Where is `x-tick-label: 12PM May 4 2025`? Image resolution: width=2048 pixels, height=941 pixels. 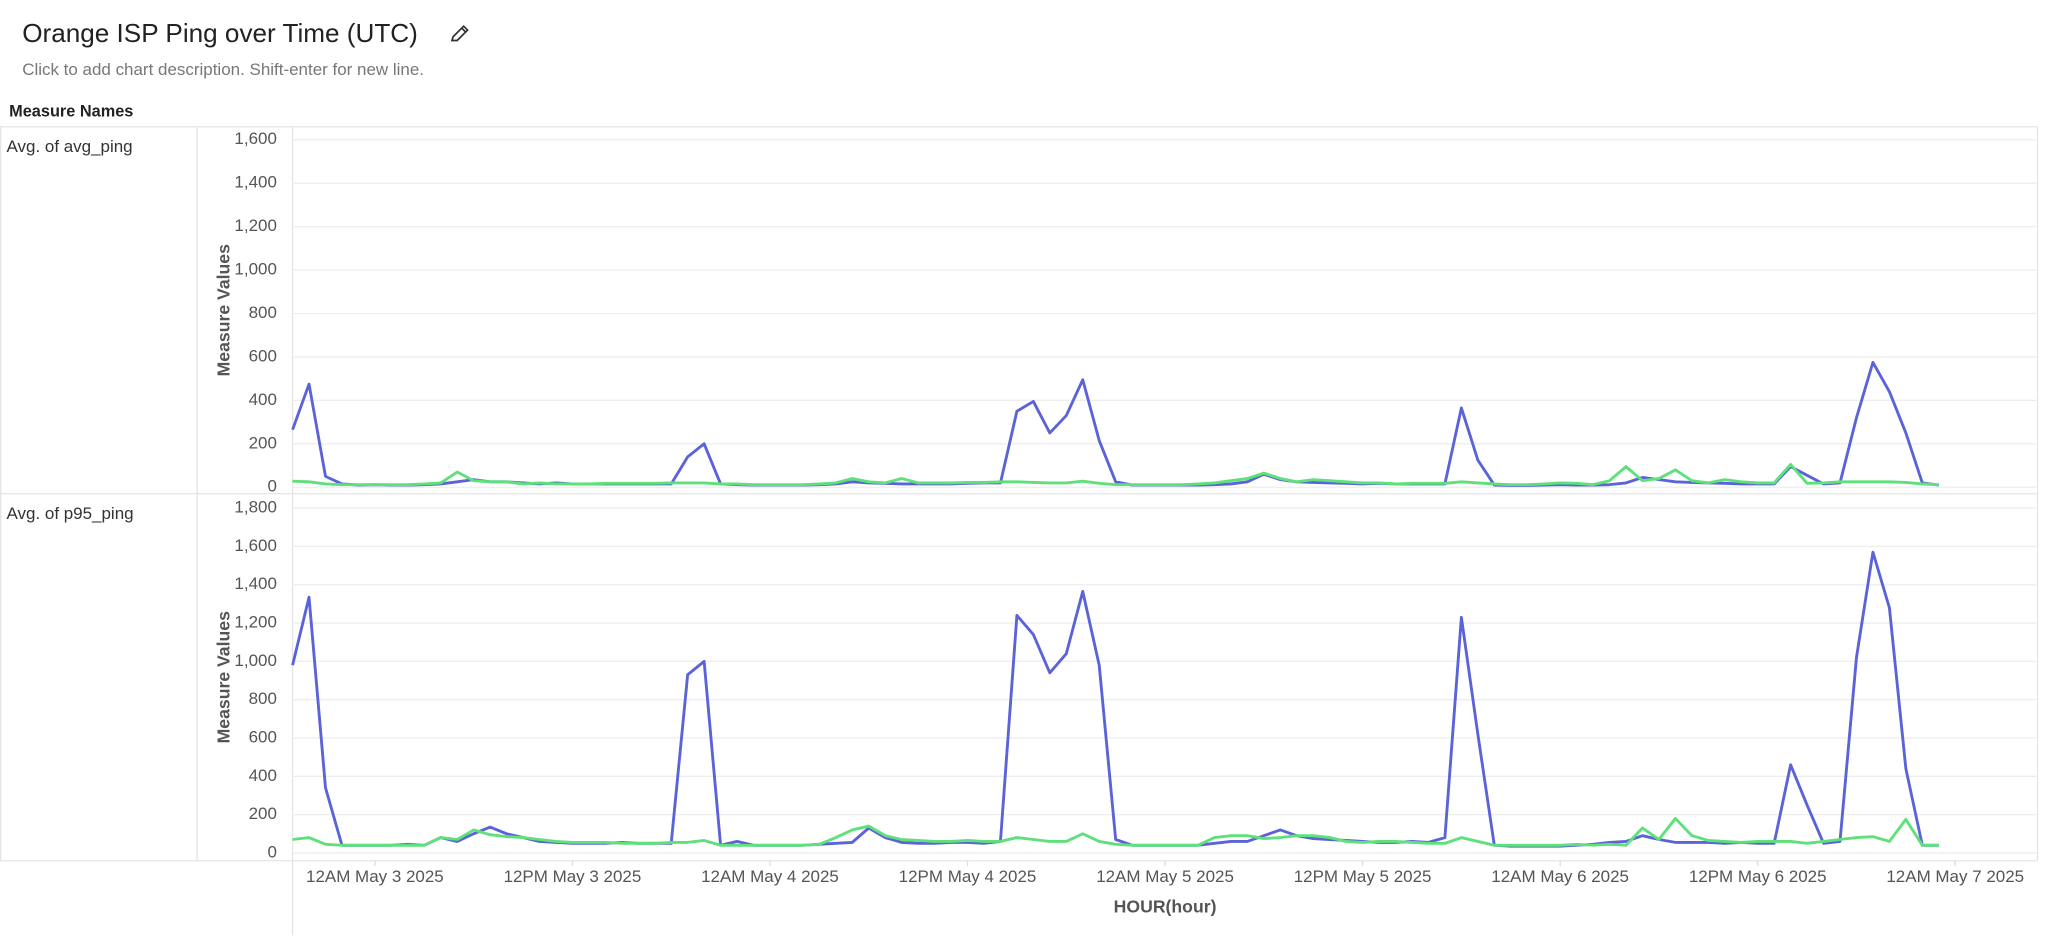 x-tick-label: 12PM May 4 2025 is located at coordinates (968, 876).